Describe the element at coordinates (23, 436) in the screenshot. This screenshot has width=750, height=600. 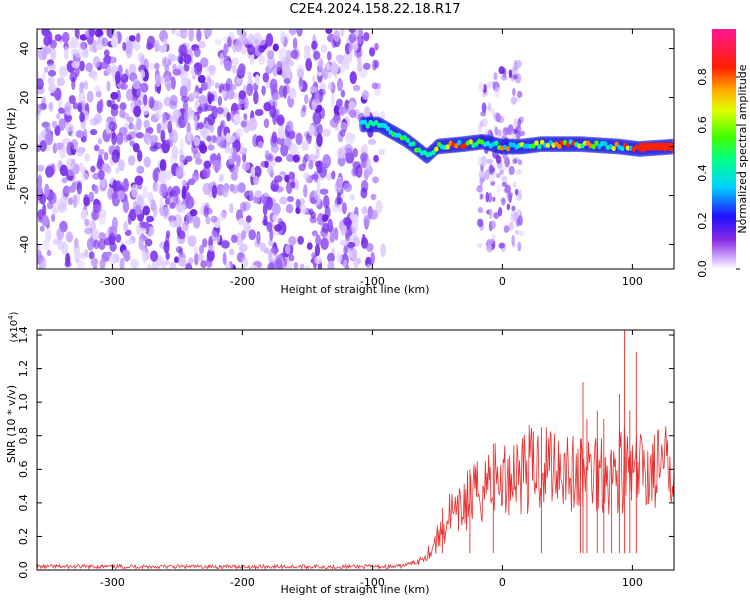
I see `snr-y-tick-label: 0.8` at that location.